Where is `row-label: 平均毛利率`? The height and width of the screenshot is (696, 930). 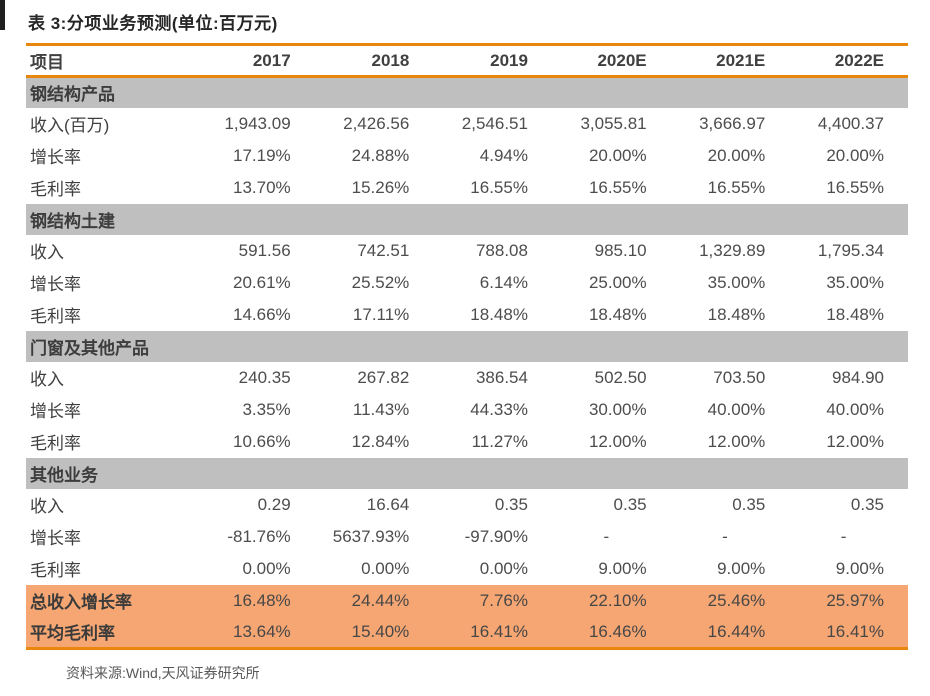
row-label: 平均毛利率 is located at coordinates (111, 632).